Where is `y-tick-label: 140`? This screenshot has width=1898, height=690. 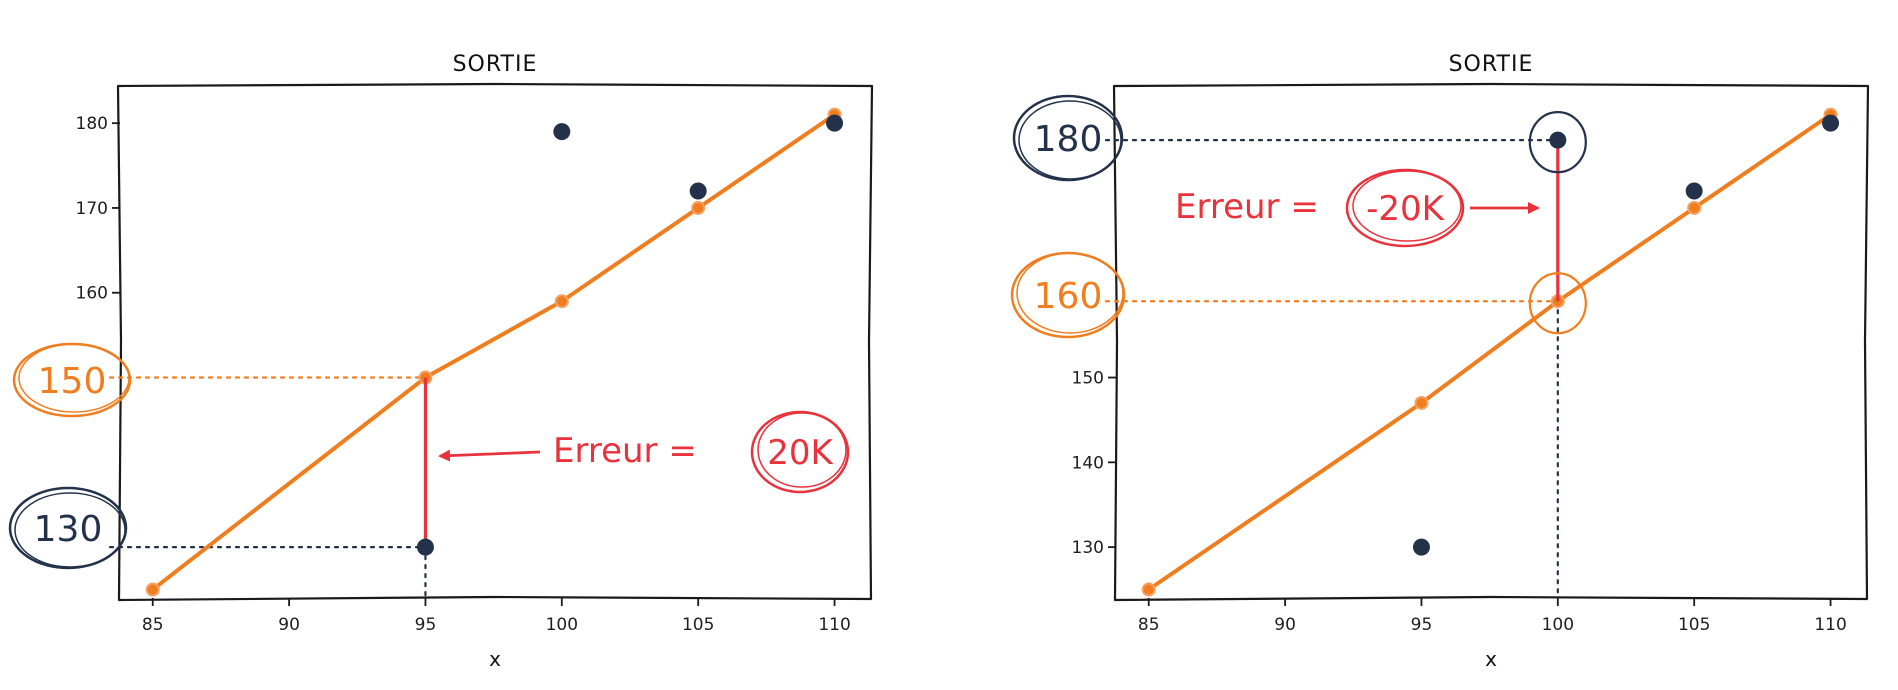
y-tick-label: 140 is located at coordinates (1088, 463).